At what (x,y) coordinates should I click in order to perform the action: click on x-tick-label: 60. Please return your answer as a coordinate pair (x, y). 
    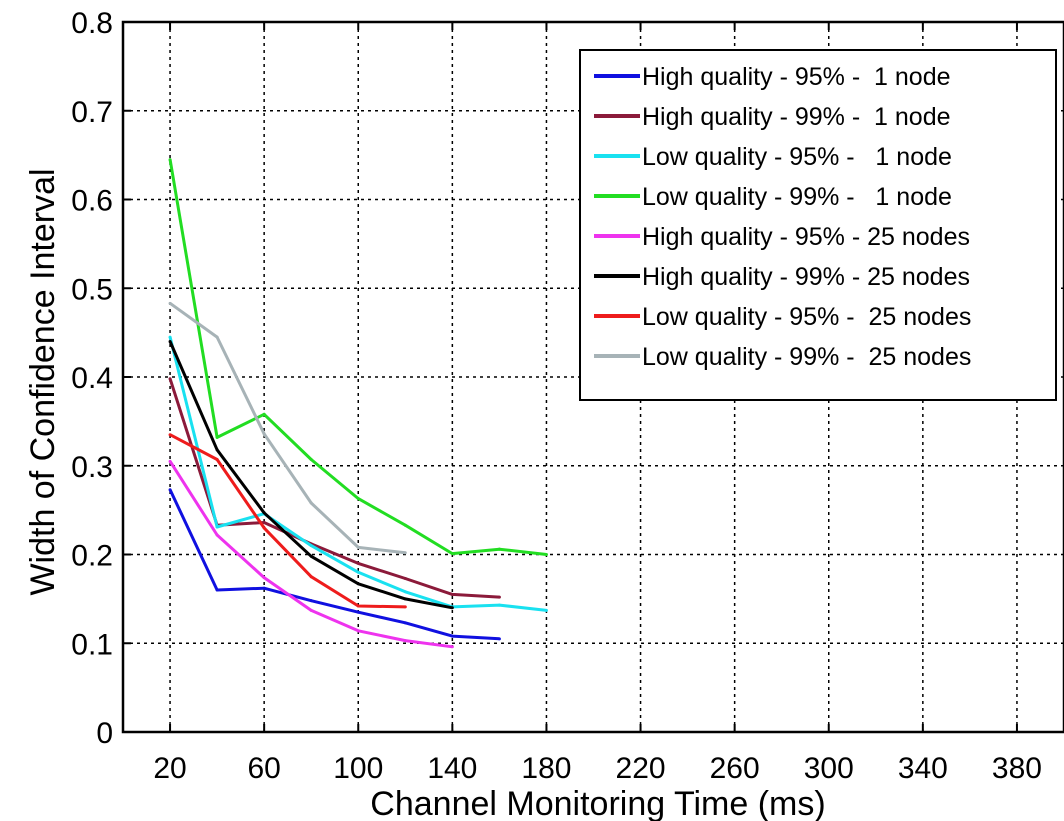
    Looking at the image, I should click on (263, 768).